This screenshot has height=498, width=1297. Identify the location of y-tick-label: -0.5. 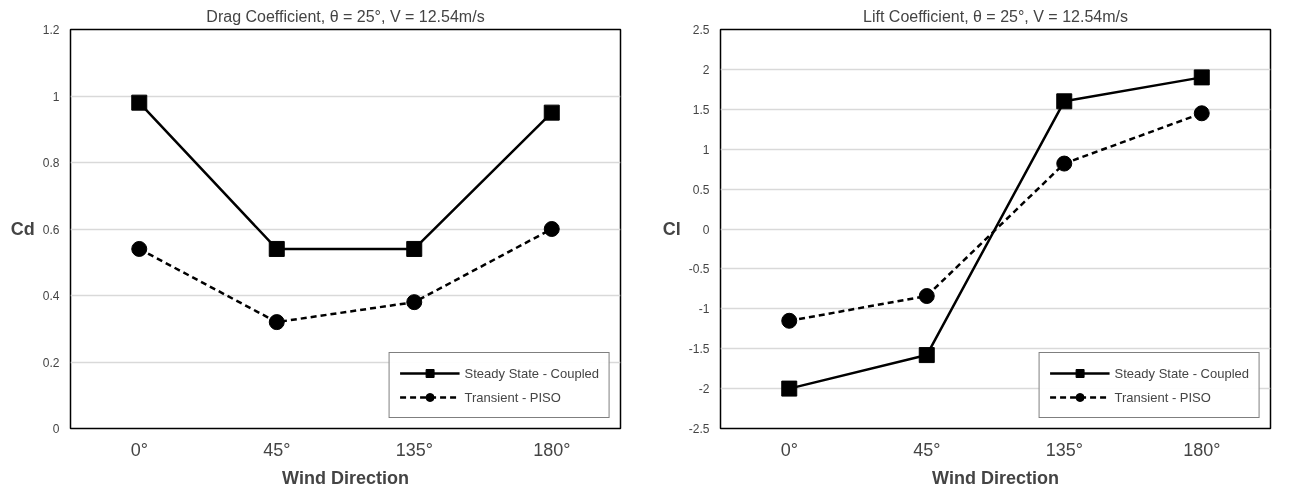
(699, 269).